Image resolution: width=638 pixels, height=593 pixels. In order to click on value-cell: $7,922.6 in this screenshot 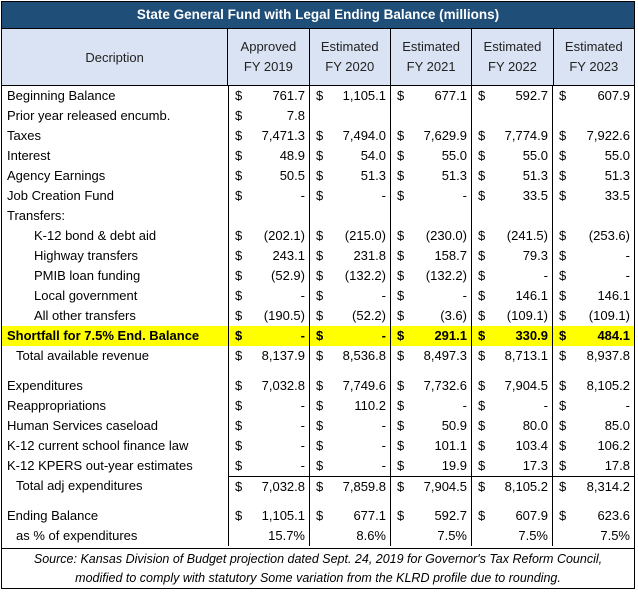, I will do `click(593, 136)`.